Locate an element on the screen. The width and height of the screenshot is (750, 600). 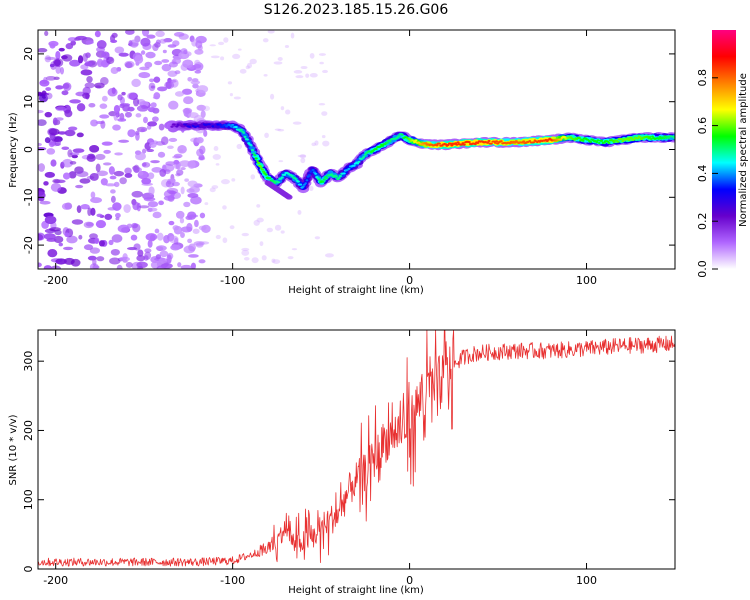
spectrogram-x-tick-label: 100 is located at coordinates (586, 280).